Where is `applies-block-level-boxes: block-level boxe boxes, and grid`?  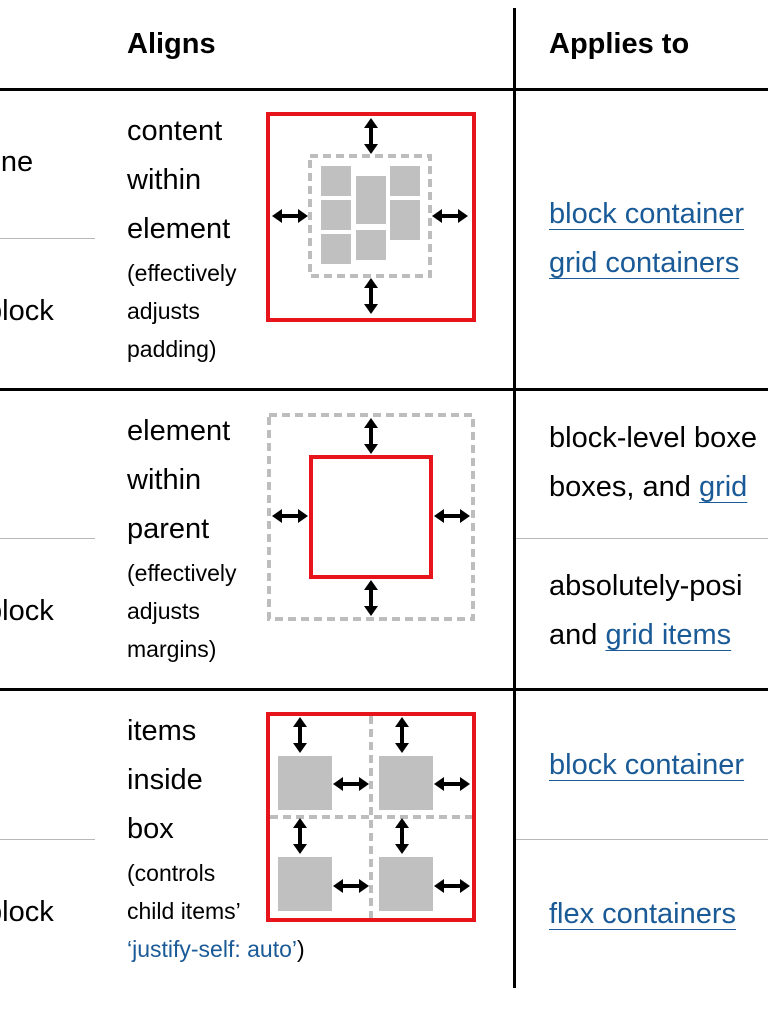 applies-block-level-boxes: block-level boxe boxes, and grid is located at coordinates (653, 462).